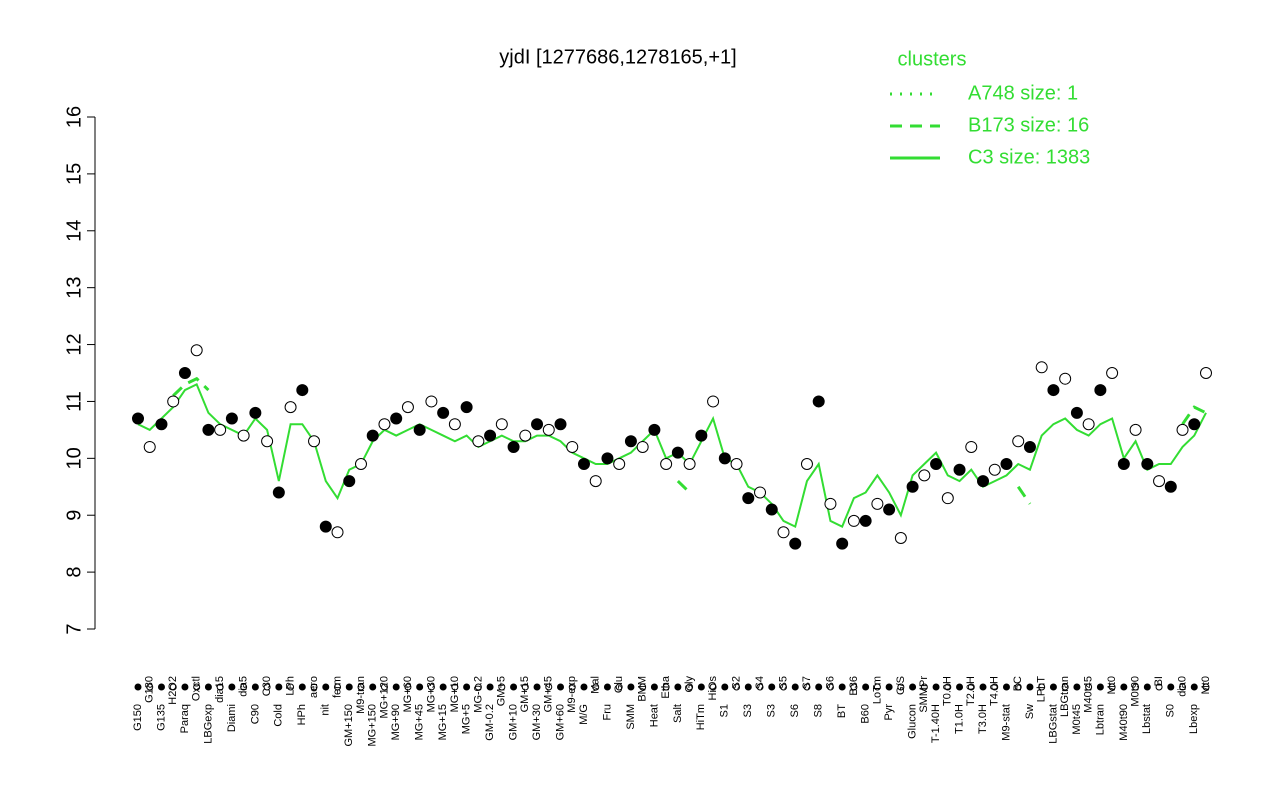  What do you see at coordinates (1028, 125) in the screenshot?
I see `legend-label: B173 size: 16` at bounding box center [1028, 125].